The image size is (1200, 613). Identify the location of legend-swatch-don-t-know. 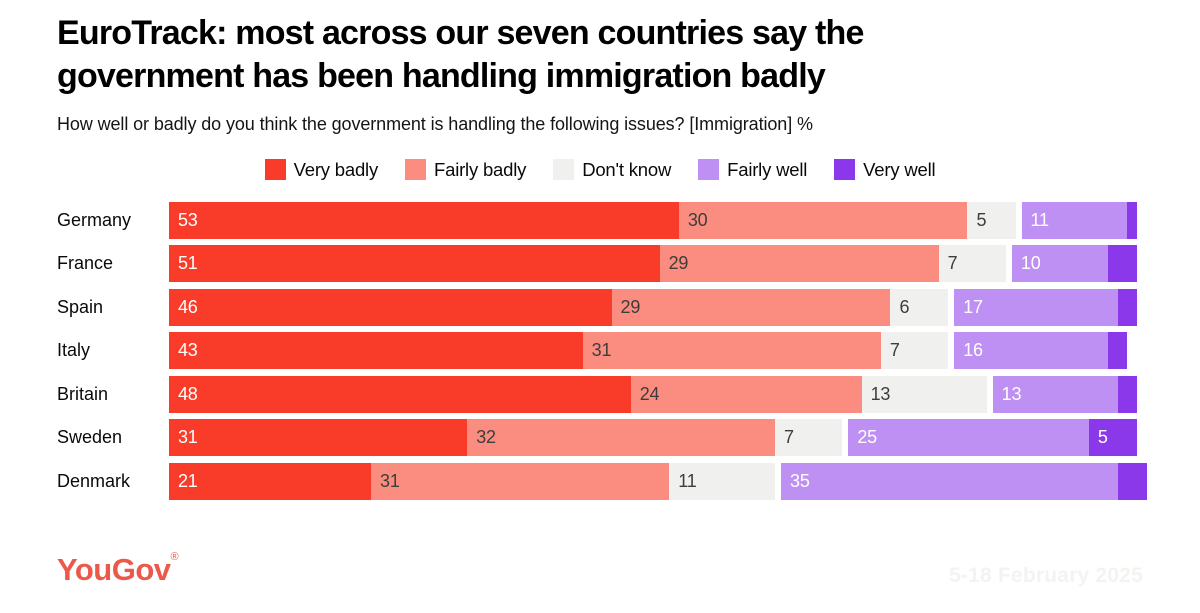
(564, 170).